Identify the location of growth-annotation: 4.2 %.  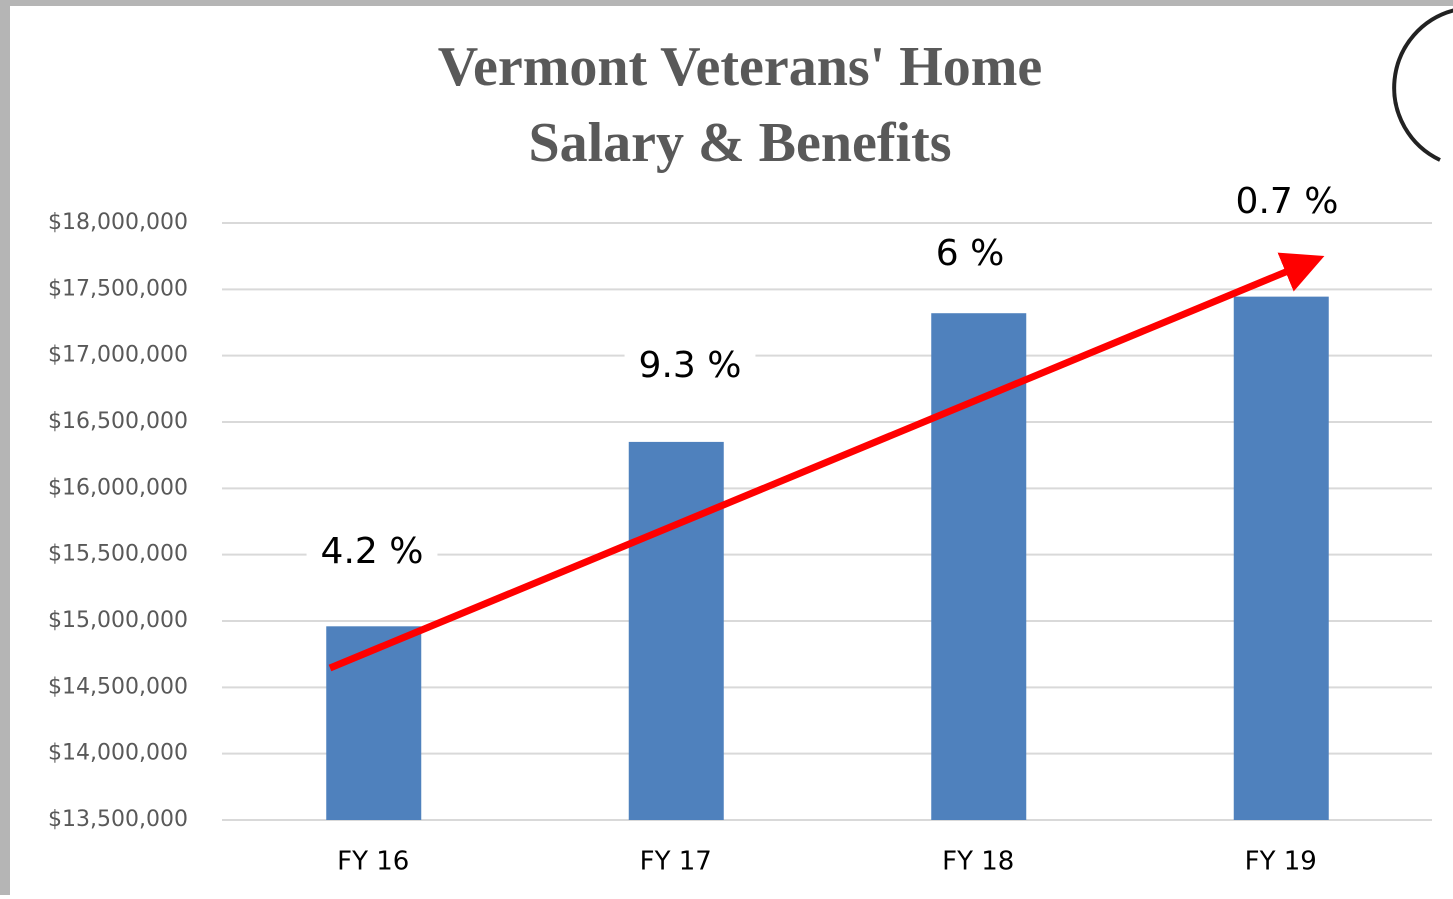
(372, 551).